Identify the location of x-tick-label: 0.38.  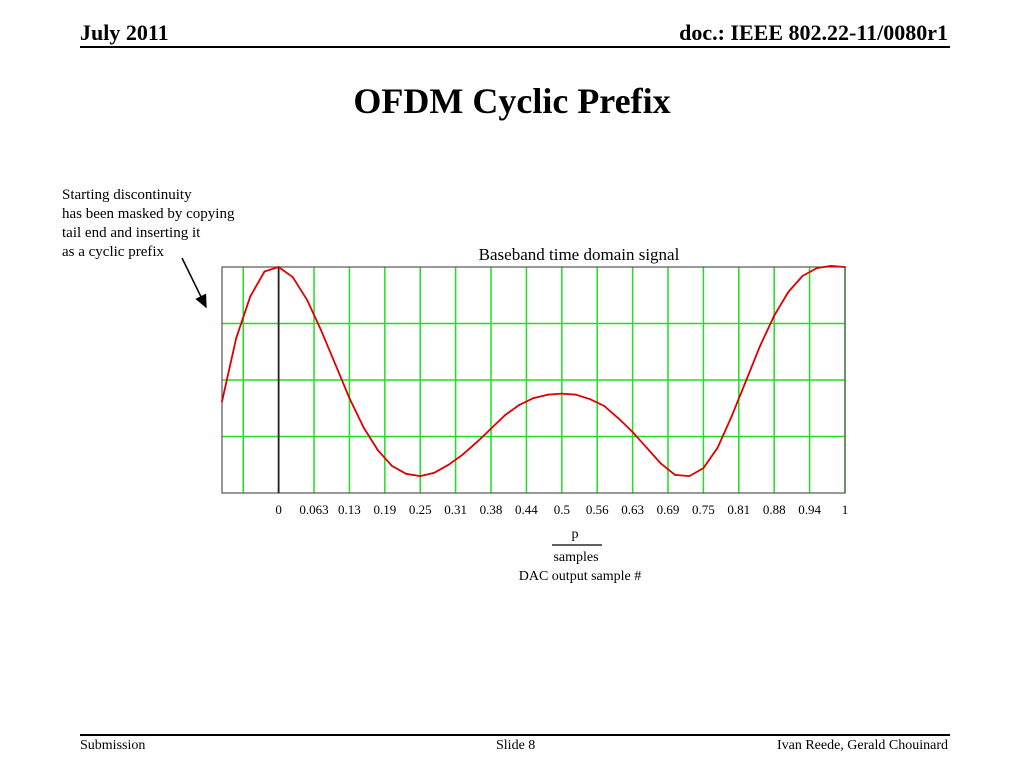
(491, 509).